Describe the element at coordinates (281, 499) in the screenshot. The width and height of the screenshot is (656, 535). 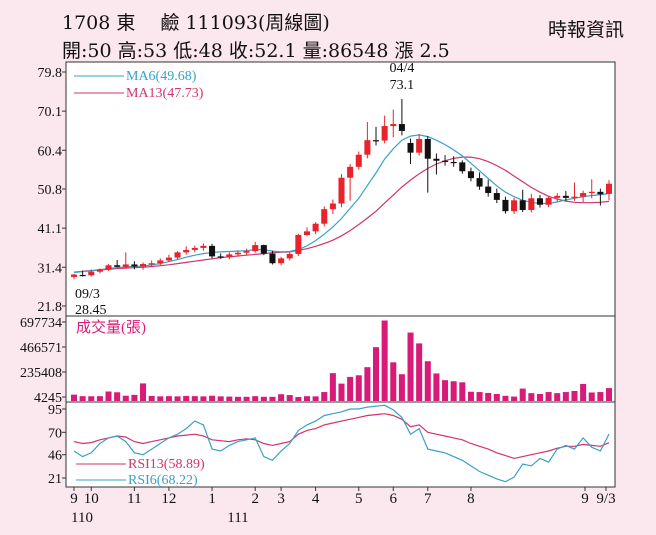
I see `x-tick-label: 3` at that location.